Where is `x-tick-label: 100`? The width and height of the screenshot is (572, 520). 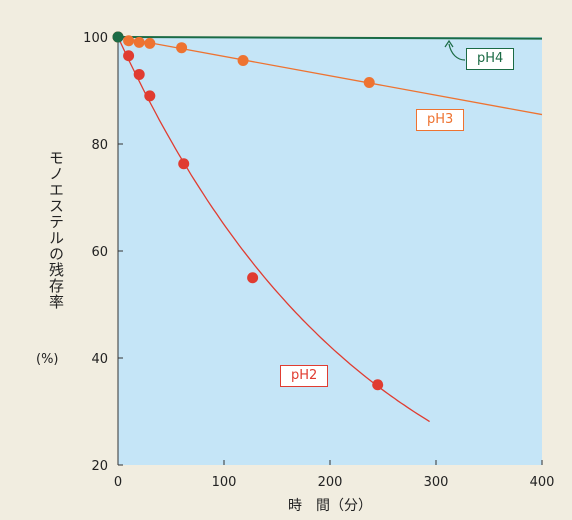 x-tick-label: 100 is located at coordinates (224, 482).